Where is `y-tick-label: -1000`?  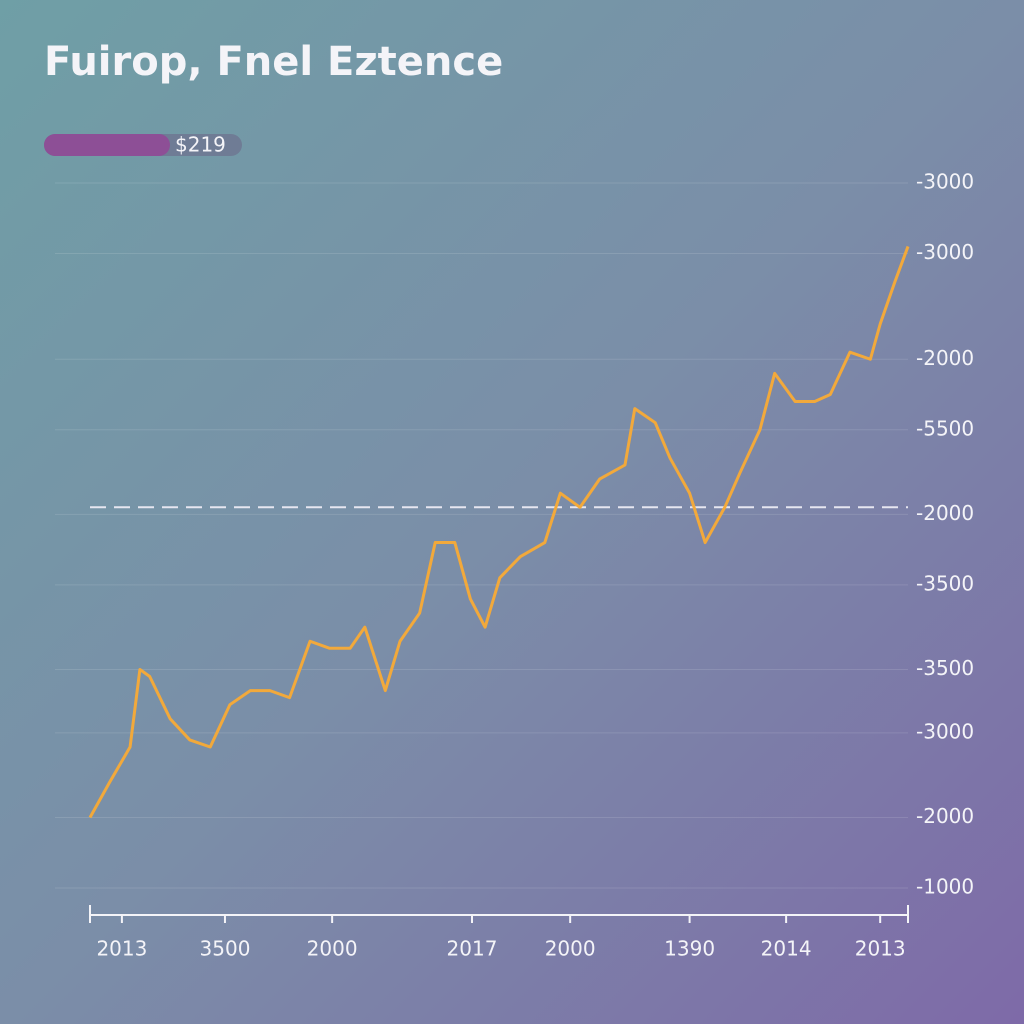
y-tick-label: -1000 is located at coordinates (945, 887).